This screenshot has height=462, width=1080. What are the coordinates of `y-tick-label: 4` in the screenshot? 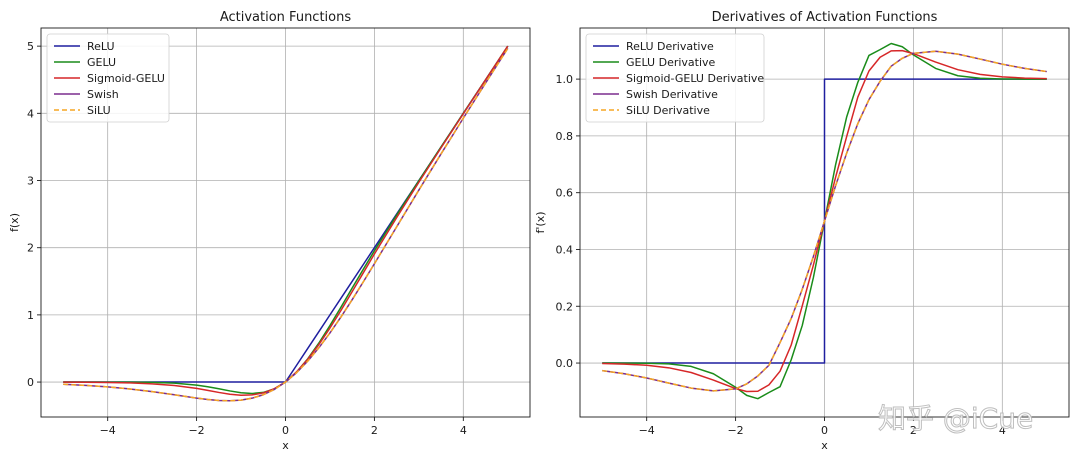 It's located at (30, 113).